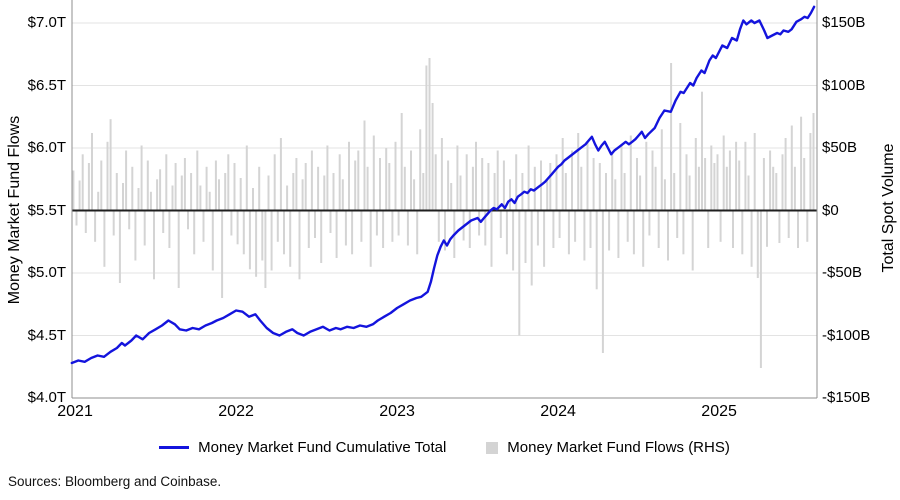 This screenshot has width=900, height=500. What do you see at coordinates (46, 22) in the screenshot?
I see `left-tick-label: $7.0T` at bounding box center [46, 22].